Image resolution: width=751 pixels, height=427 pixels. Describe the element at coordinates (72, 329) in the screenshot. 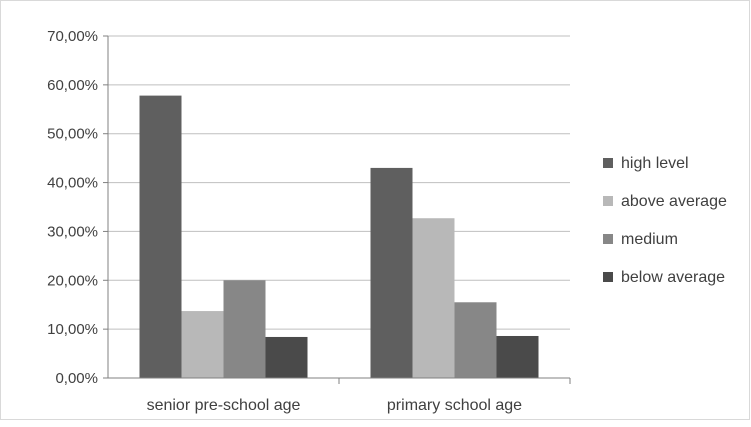

I see `y-tick-label: 10,00%` at that location.